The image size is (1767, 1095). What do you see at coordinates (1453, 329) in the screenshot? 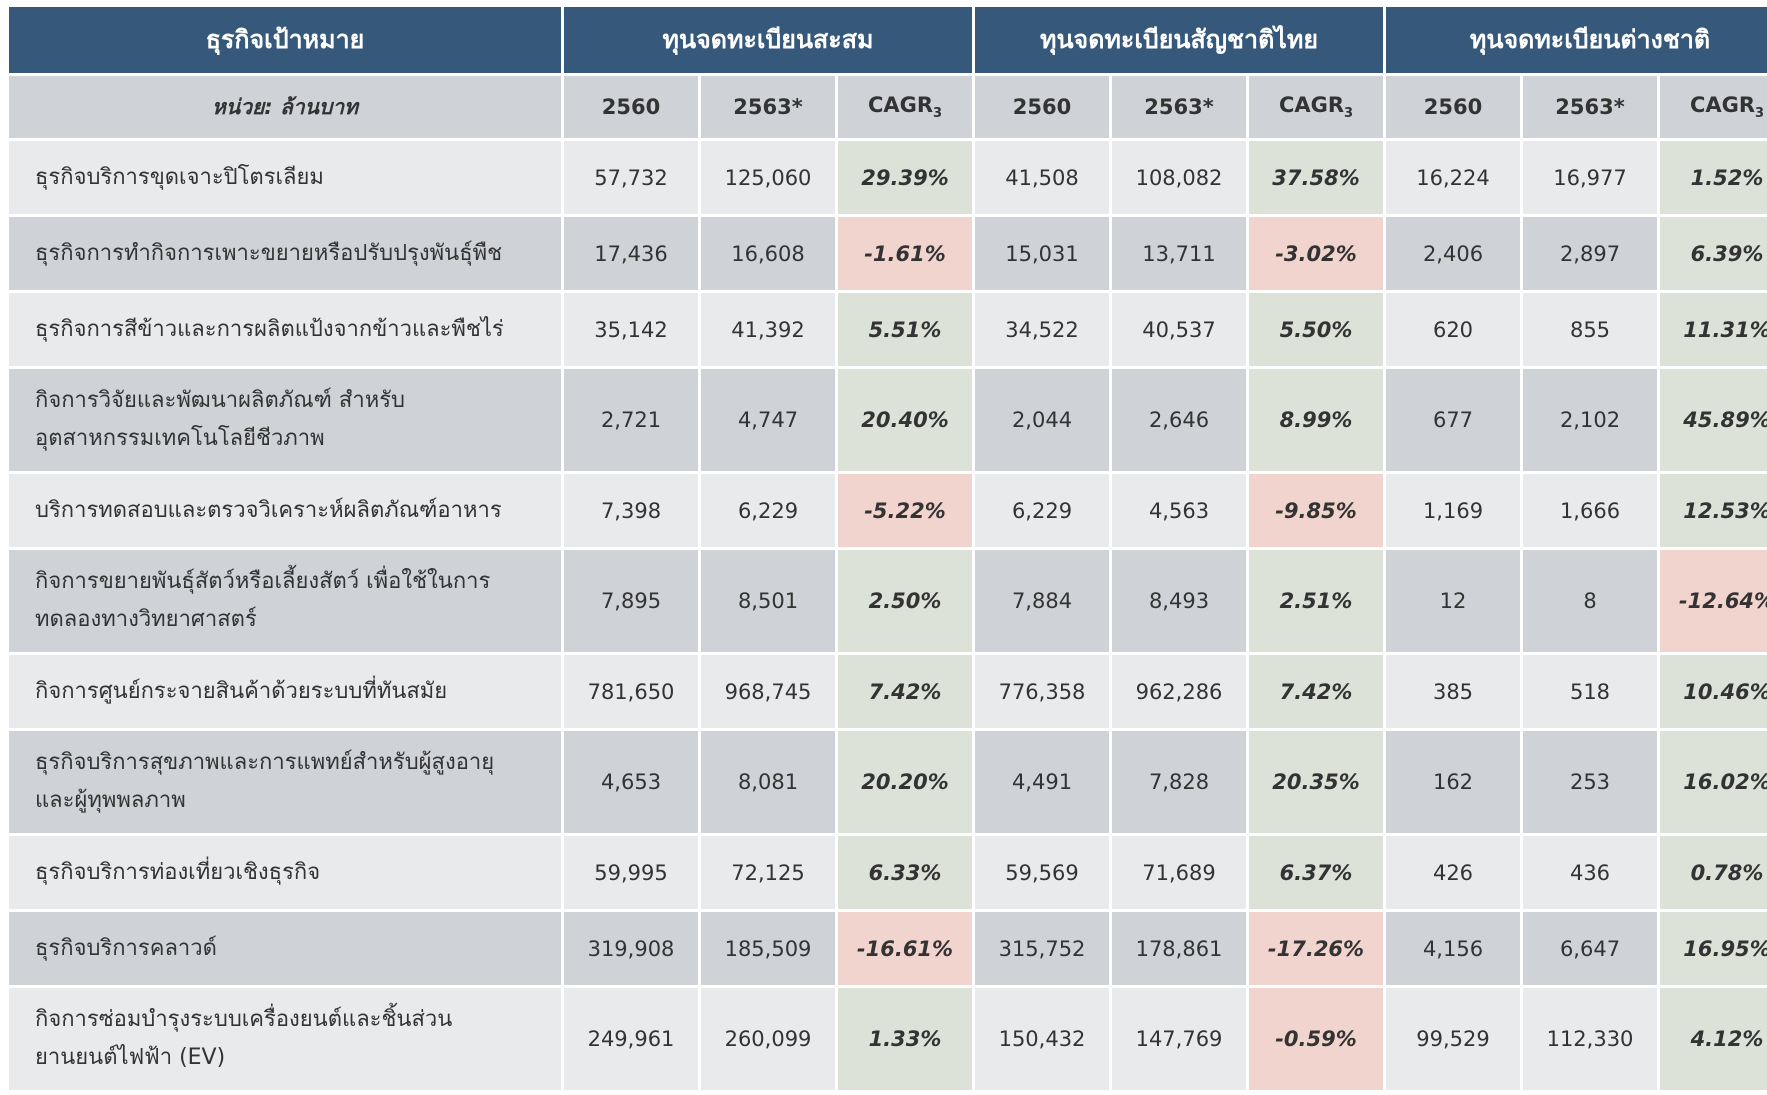
I see `table-cell: 620` at bounding box center [1453, 329].